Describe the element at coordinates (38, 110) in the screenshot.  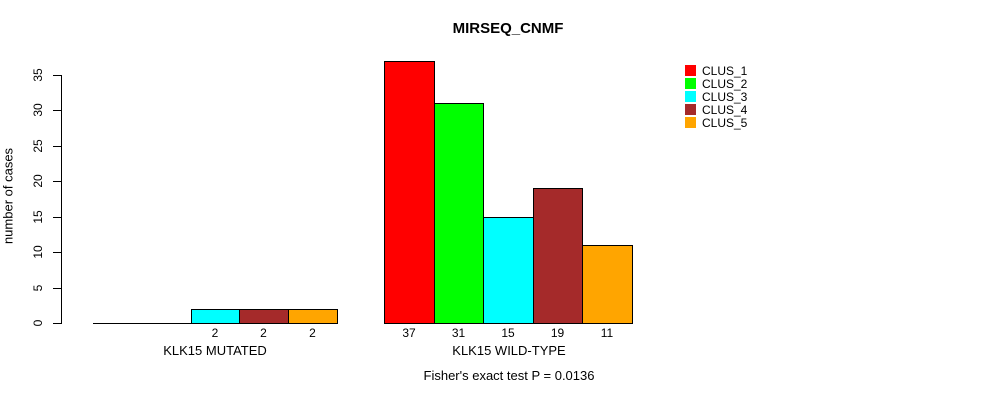
I see `y-tick-label: 30` at that location.